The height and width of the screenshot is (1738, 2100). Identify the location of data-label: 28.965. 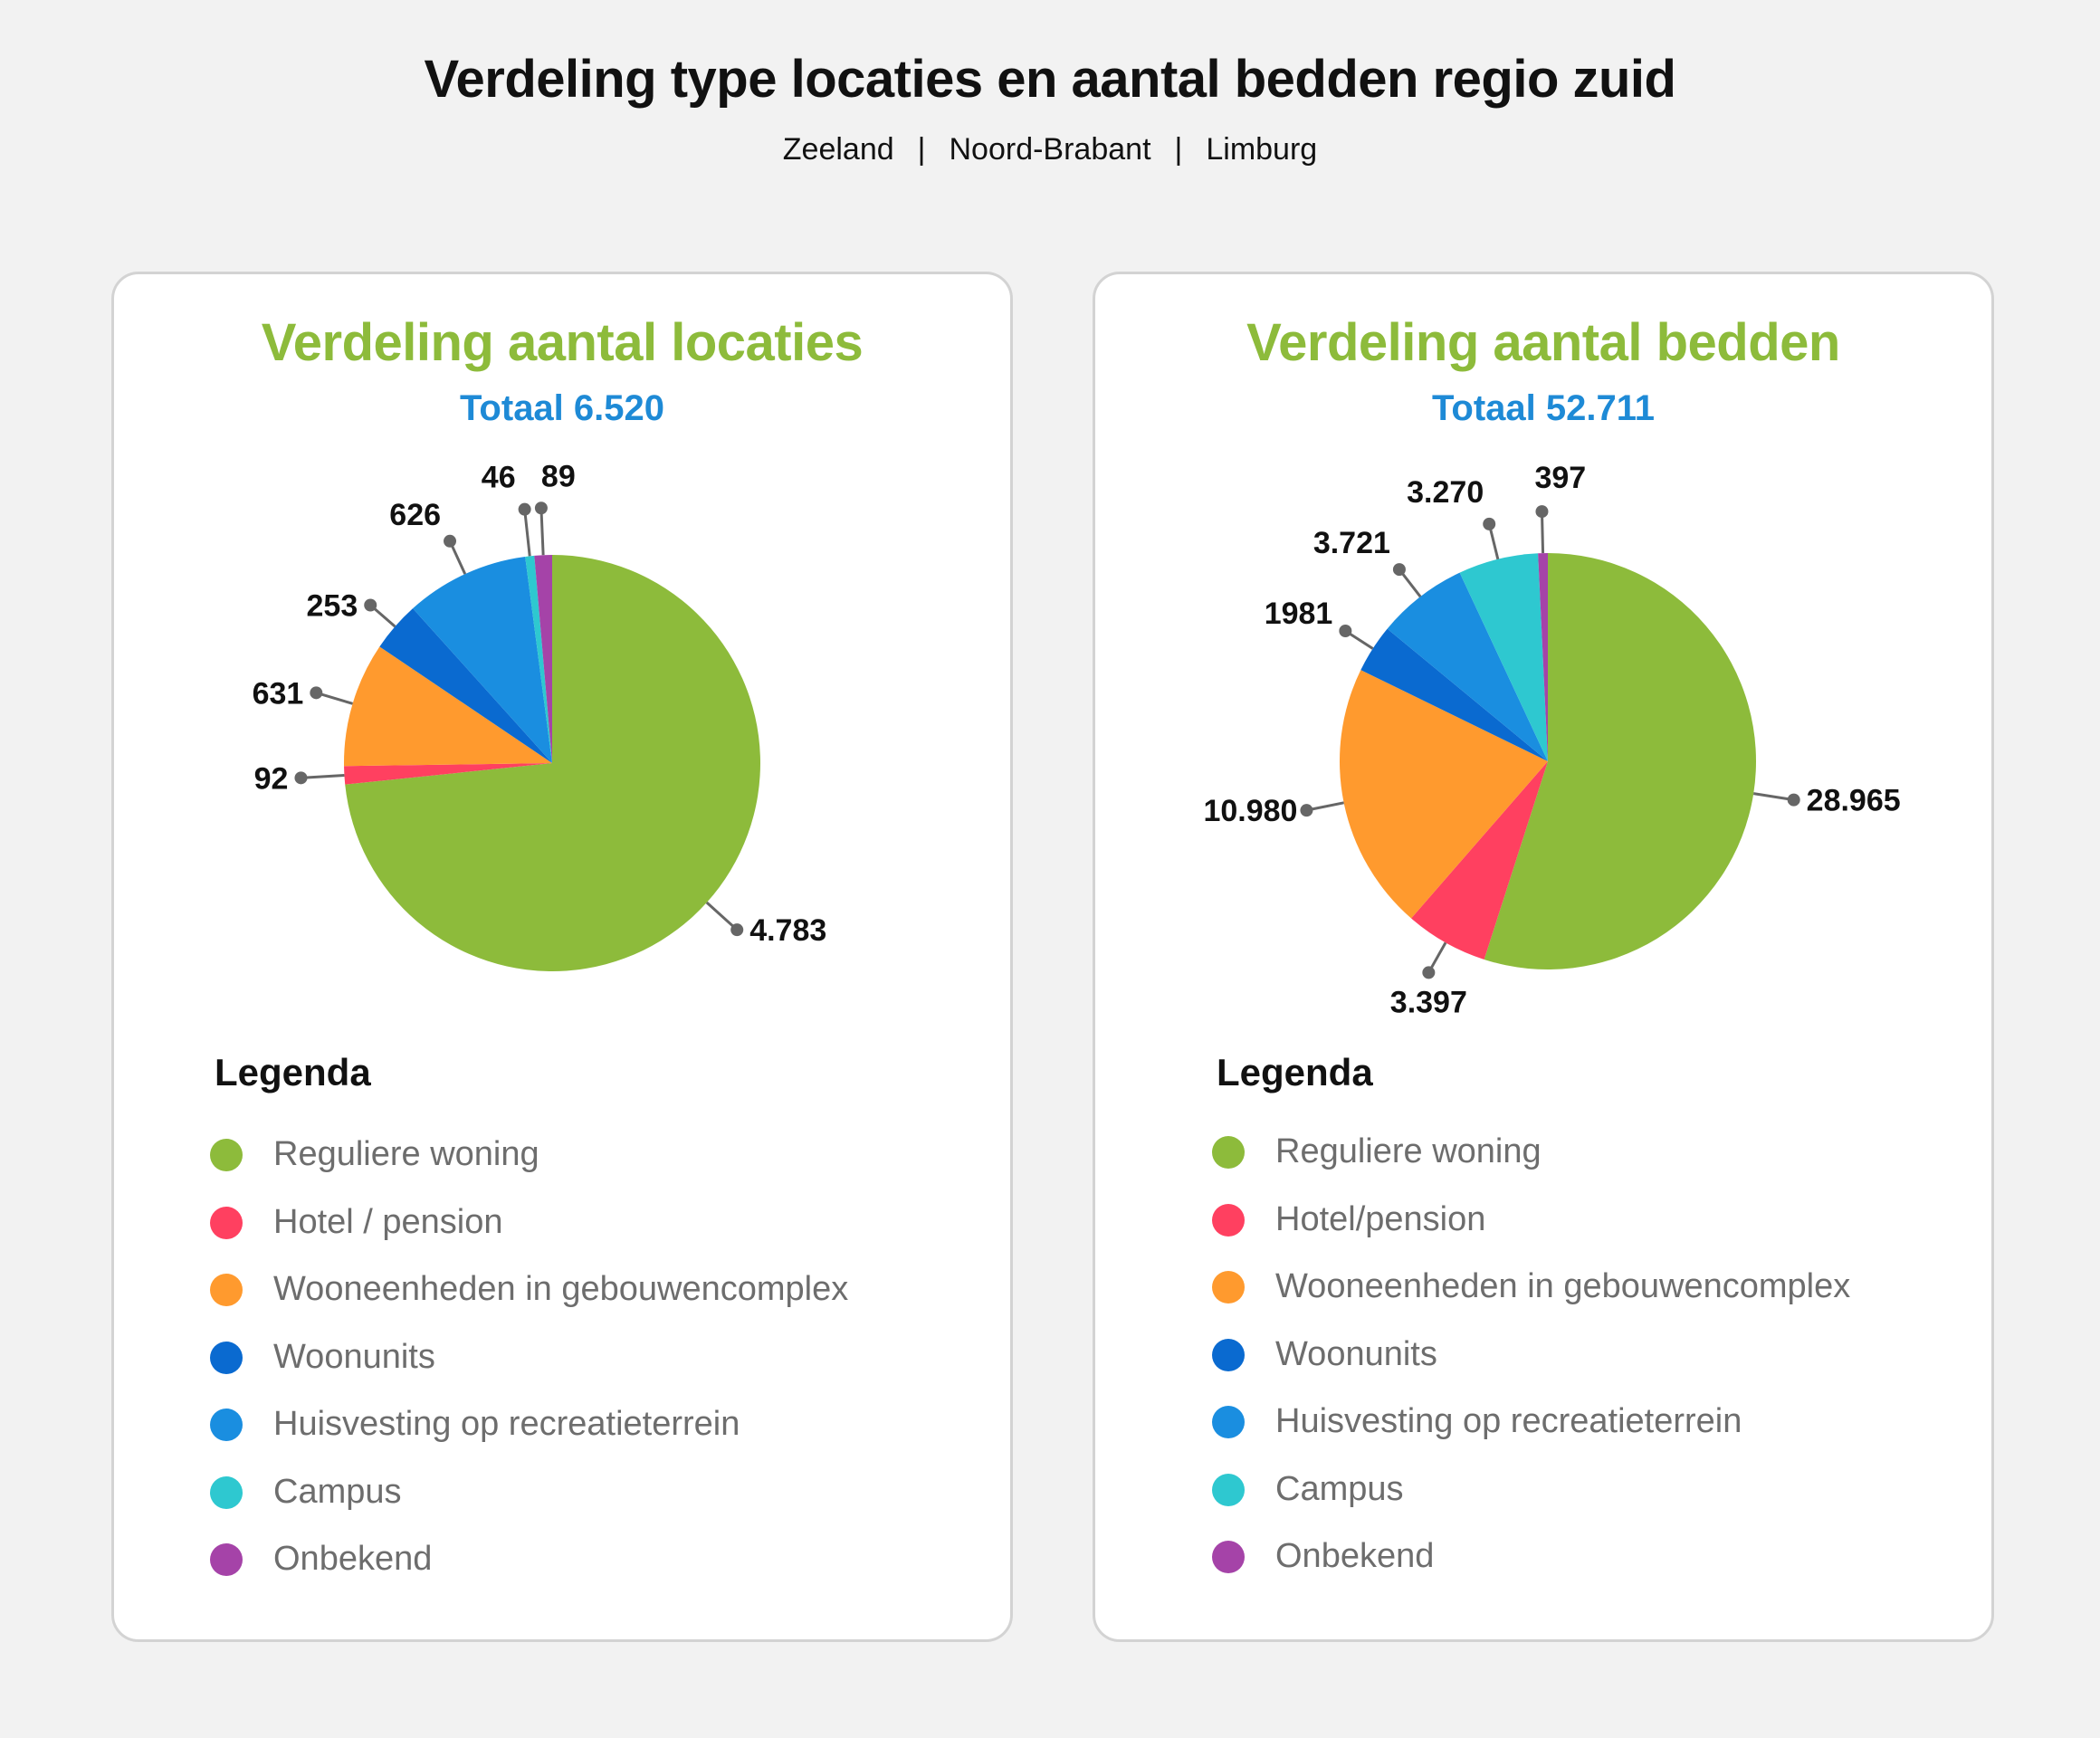
(1854, 801).